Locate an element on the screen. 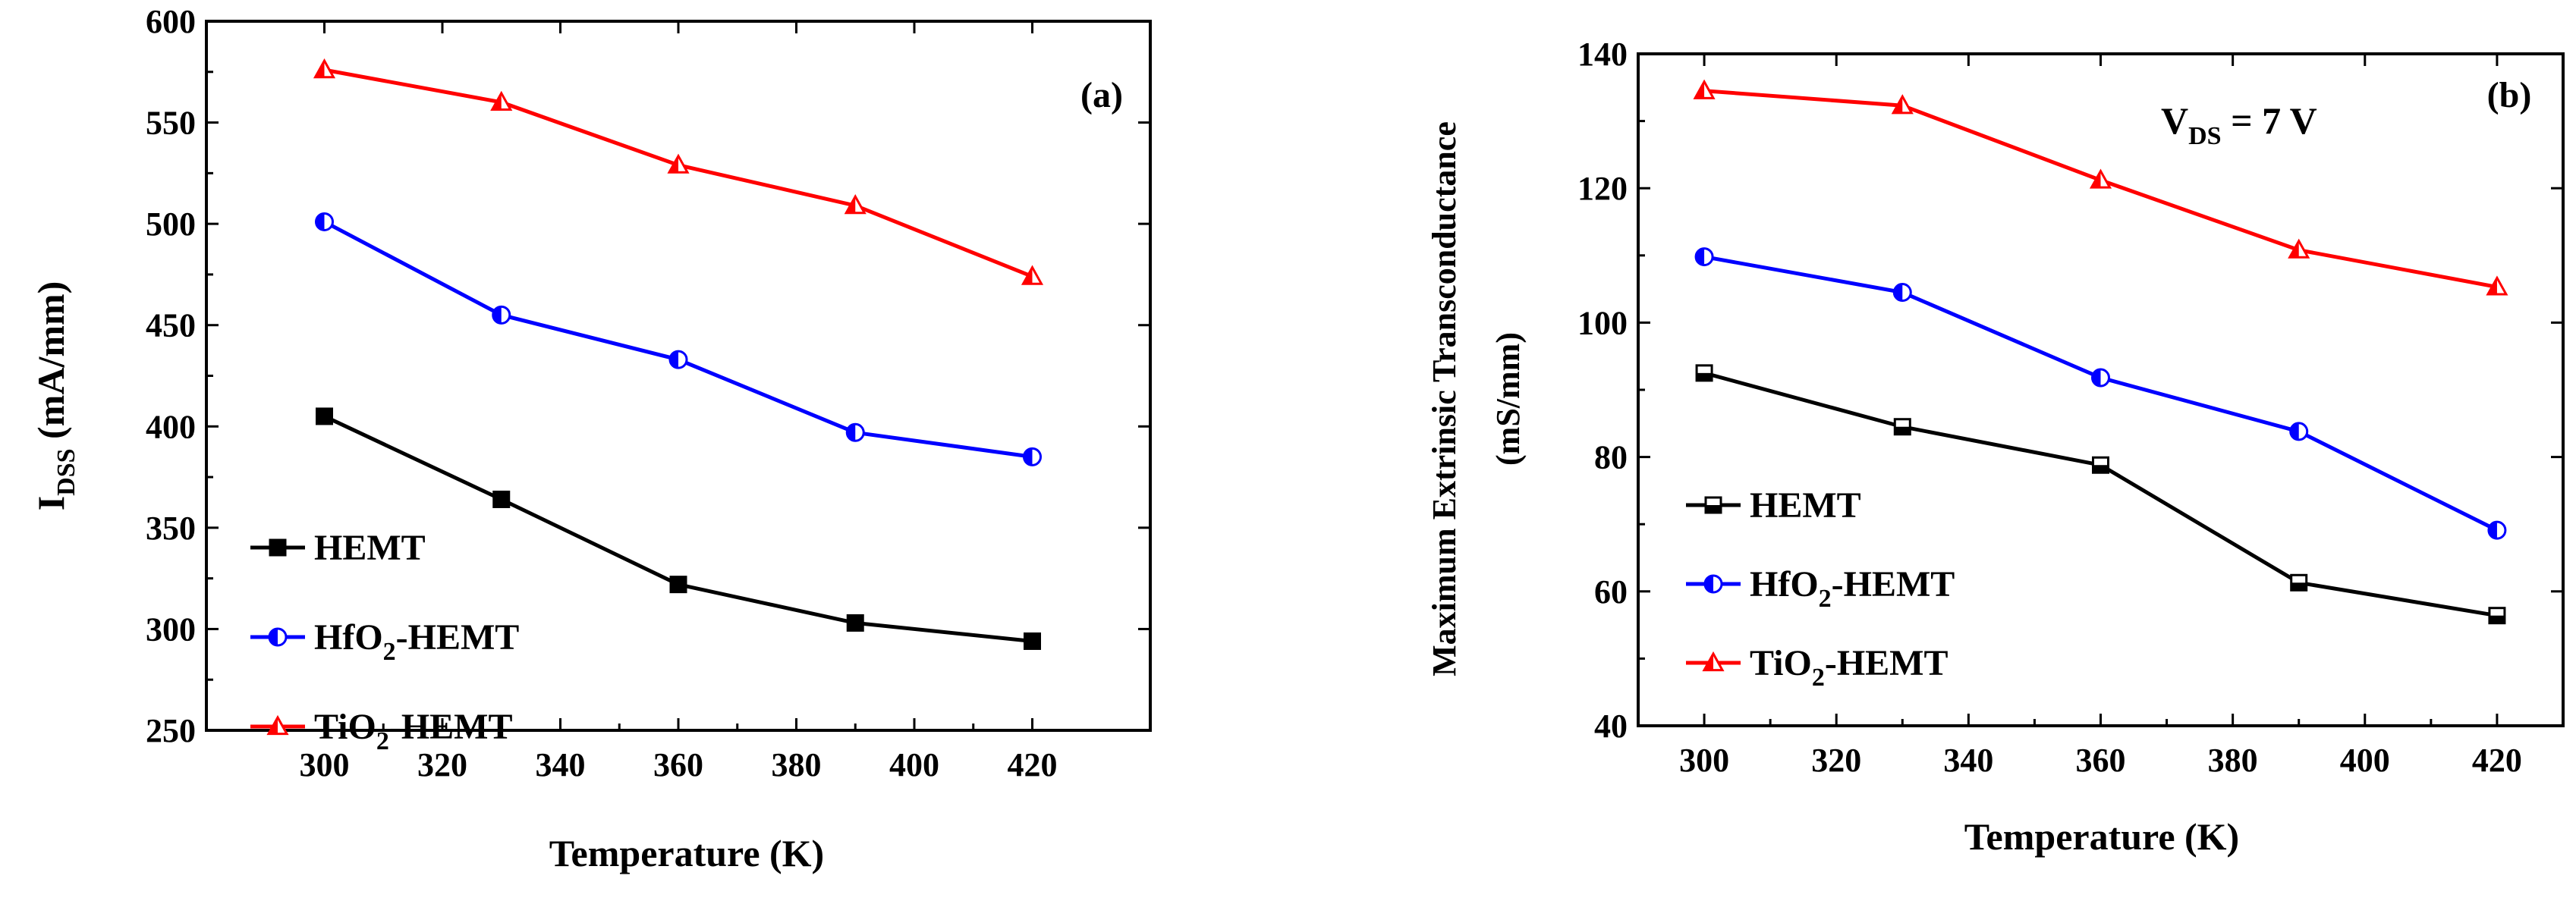 The width and height of the screenshot is (2576, 904). legend-label-b-tio2-hemt: TiO2-HEMT is located at coordinates (1849, 667).